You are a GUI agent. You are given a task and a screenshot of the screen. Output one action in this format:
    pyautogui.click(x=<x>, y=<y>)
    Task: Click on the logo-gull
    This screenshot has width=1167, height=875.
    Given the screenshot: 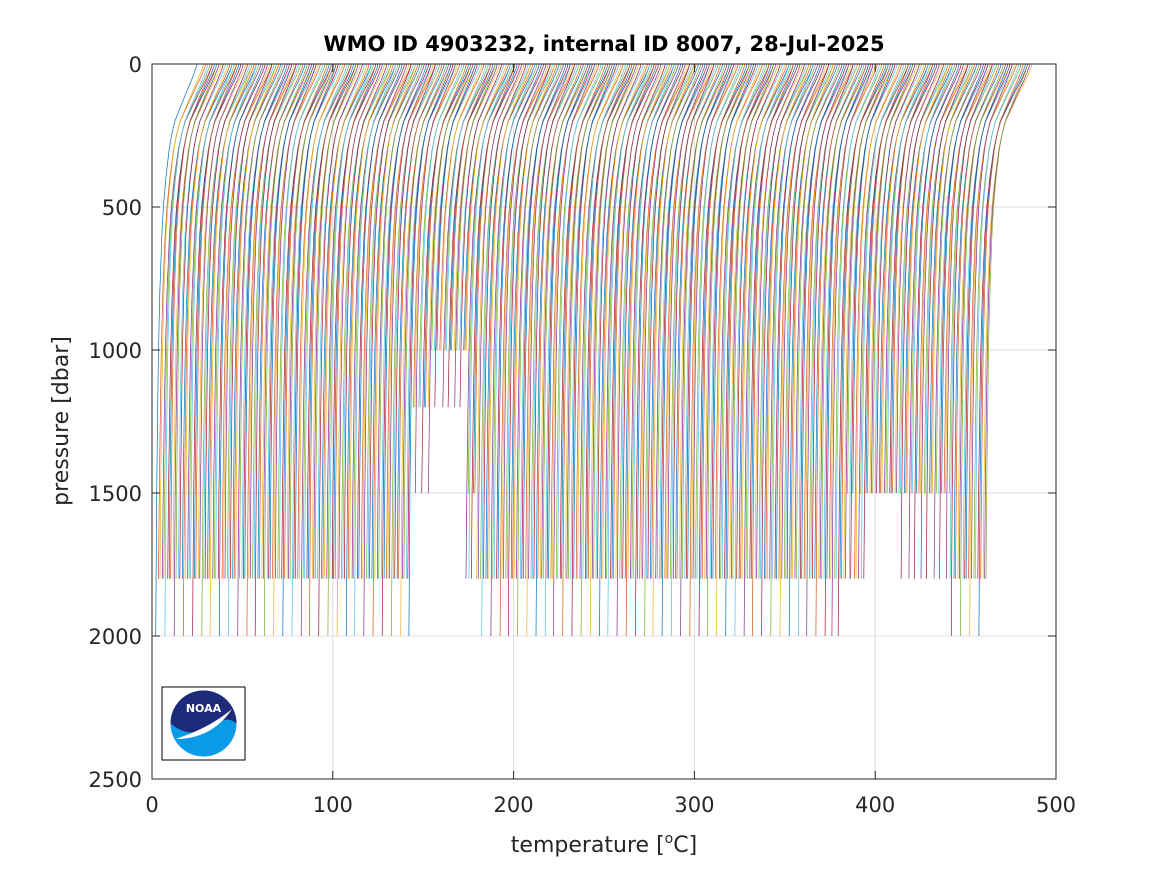 What is the action you would take?
    pyautogui.click(x=204, y=724)
    